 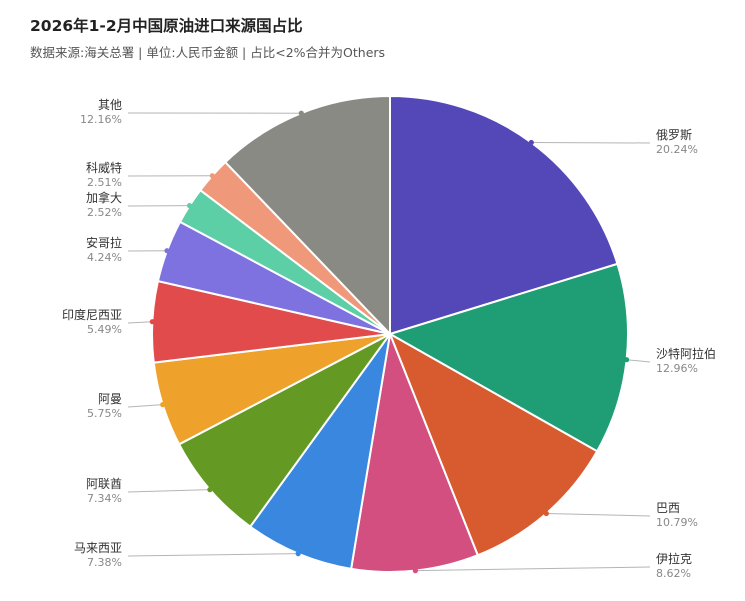 I want to click on slice-label: 阿联酋, so click(x=104, y=483).